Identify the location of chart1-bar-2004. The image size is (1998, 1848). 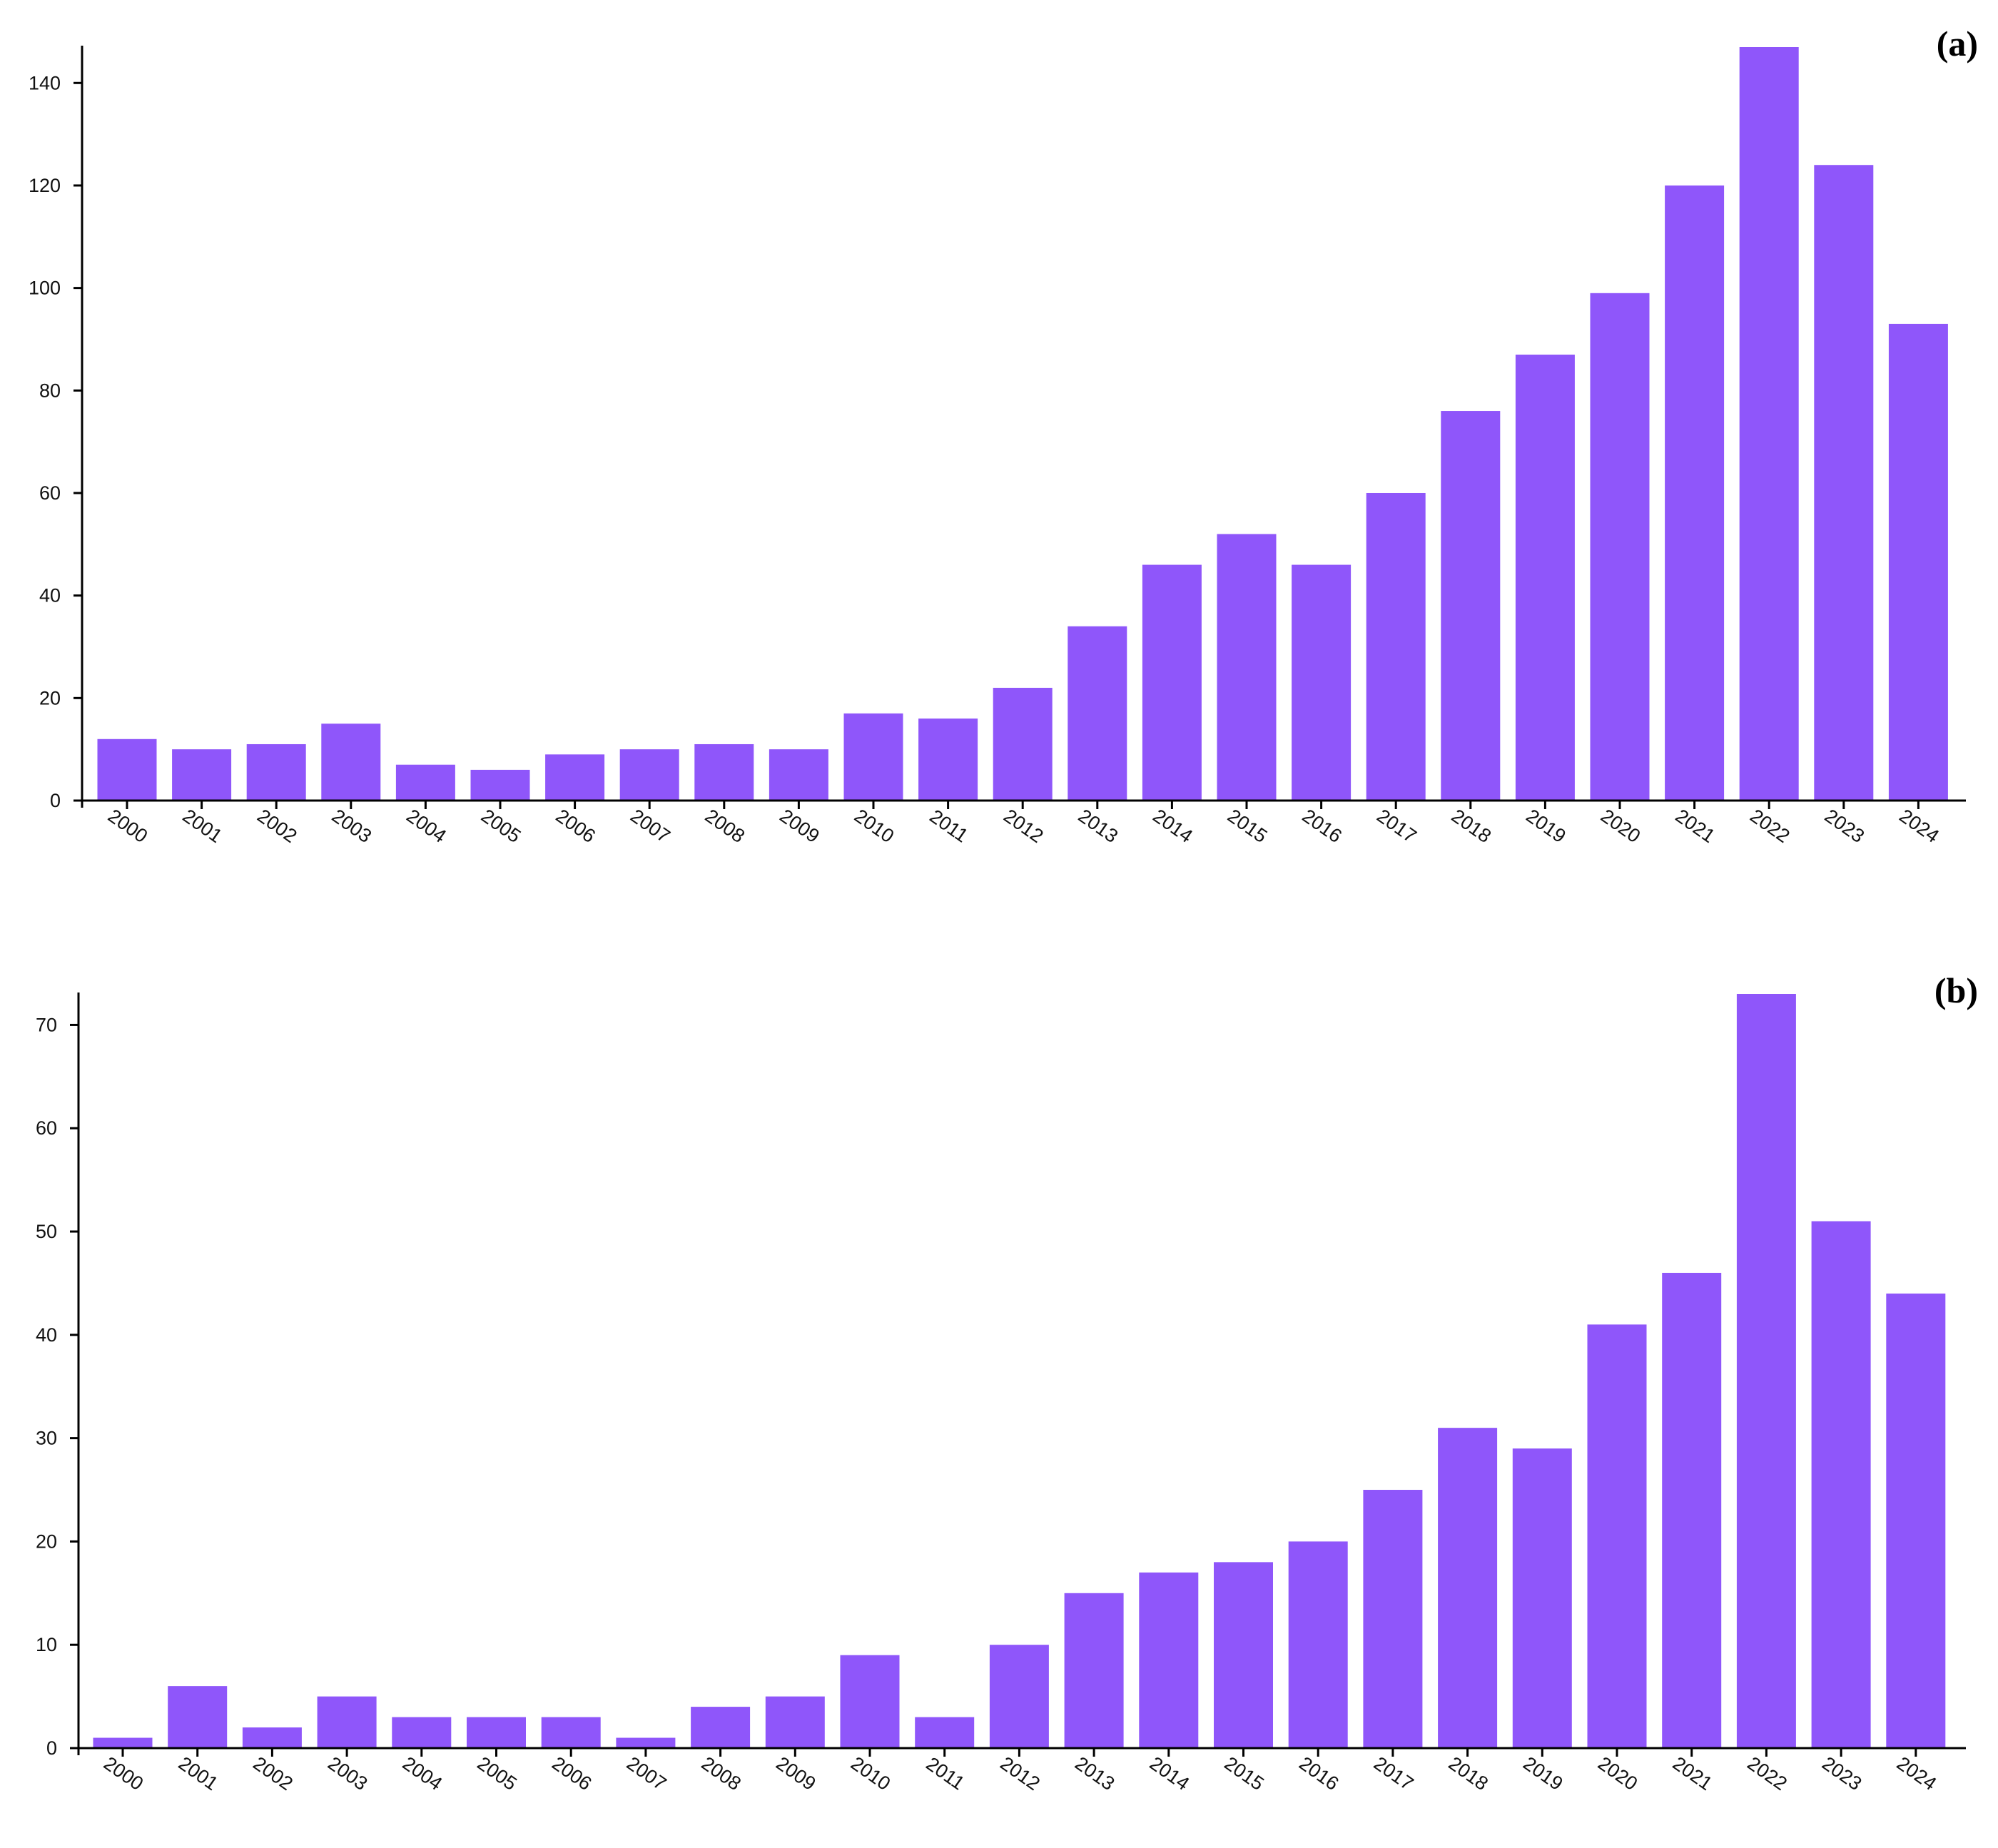
(422, 1732).